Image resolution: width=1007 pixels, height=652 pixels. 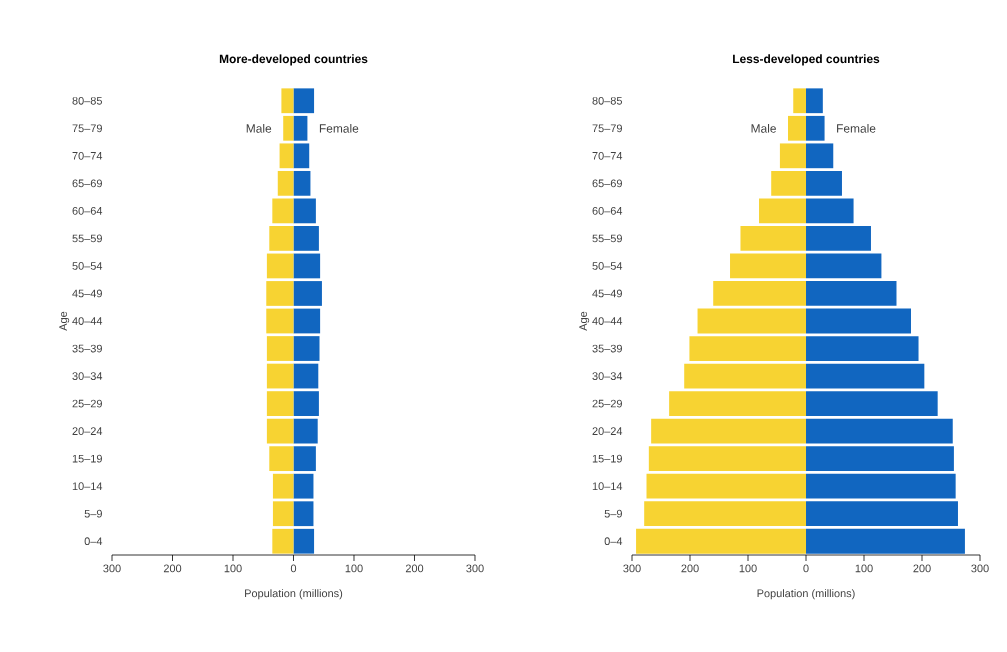 I want to click on y-tick-label: 45–49, so click(x=607, y=293).